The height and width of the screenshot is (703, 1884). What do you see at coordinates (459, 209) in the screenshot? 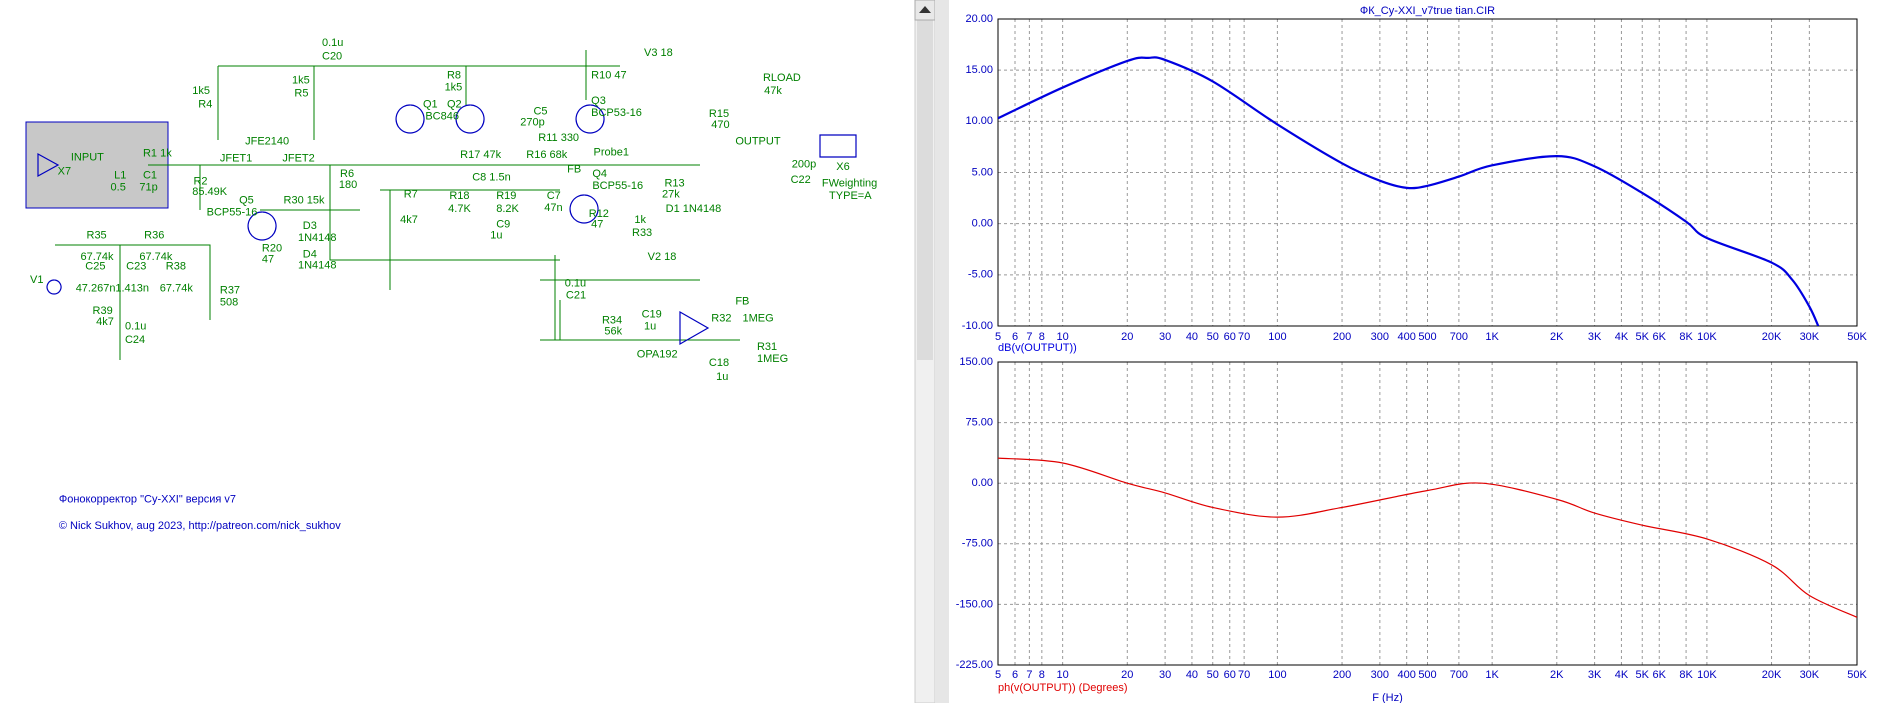
I see `schematic-label: 4.7K` at bounding box center [459, 209].